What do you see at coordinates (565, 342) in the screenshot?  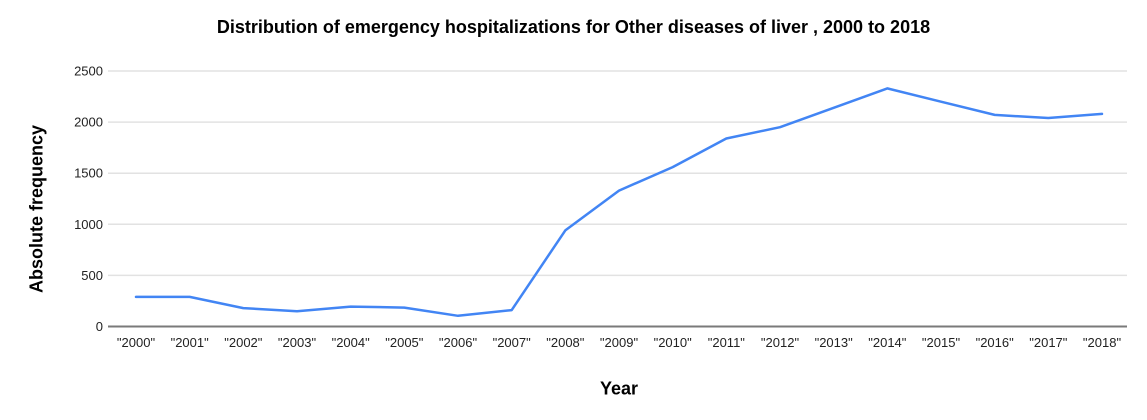 I see `x-tick-label: "2008"` at bounding box center [565, 342].